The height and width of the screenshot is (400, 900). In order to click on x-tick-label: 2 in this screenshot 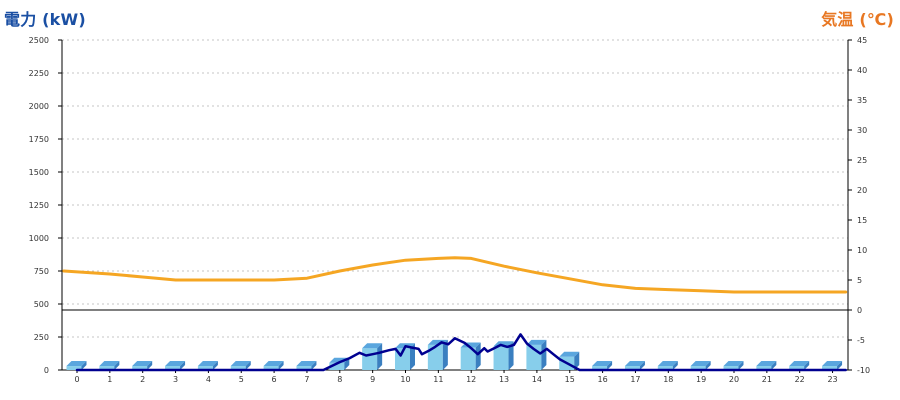, I will do `click(142, 379)`.